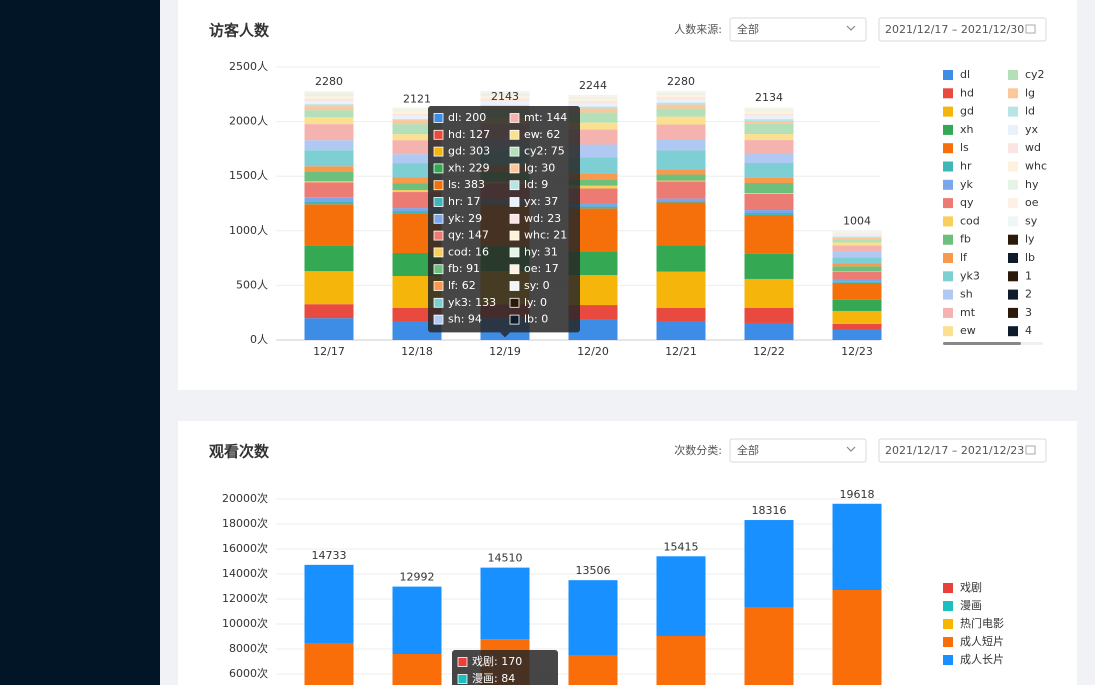 The height and width of the screenshot is (685, 1095). I want to click on legend-item: sh, so click(958, 294).